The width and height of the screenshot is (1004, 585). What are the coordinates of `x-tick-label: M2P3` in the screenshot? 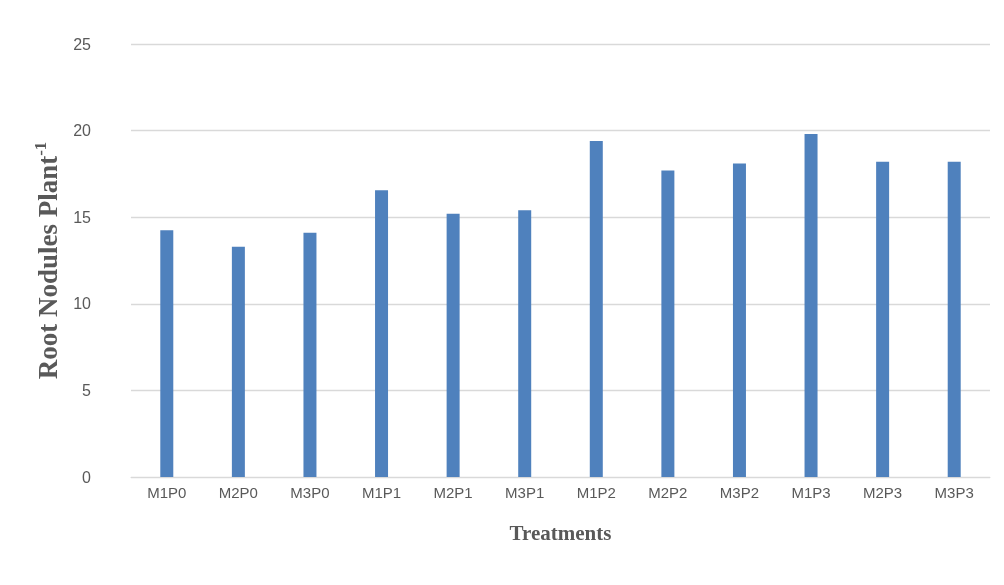 It's located at (883, 492).